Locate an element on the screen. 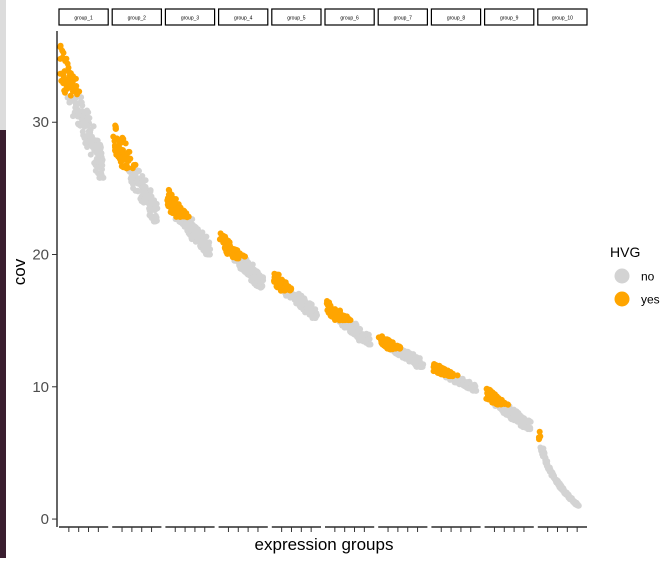 The image size is (671, 563). facet-label-group_2: group_2 is located at coordinates (137, 19).